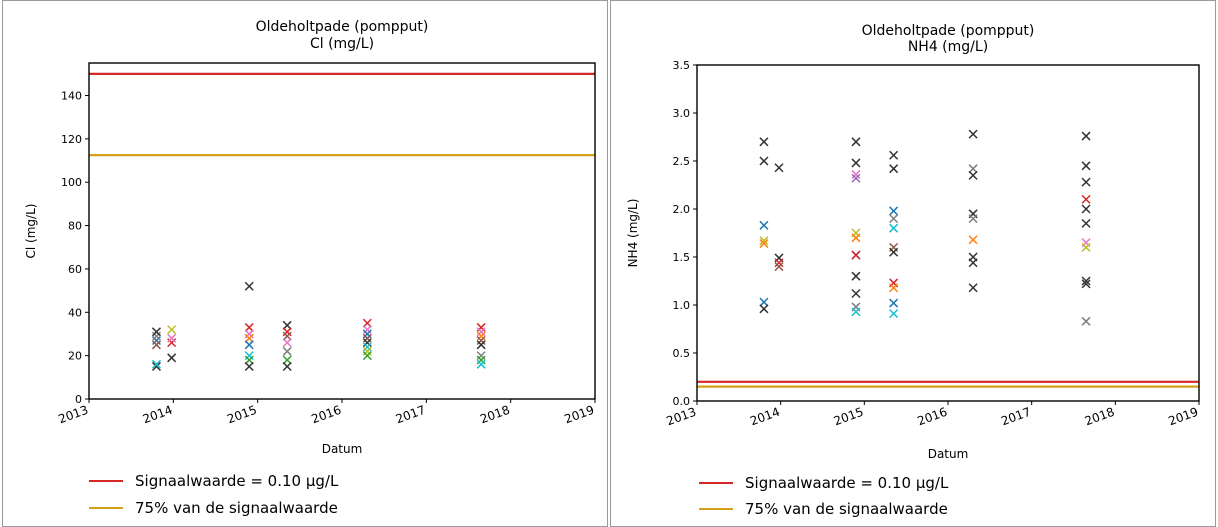  I want to click on cl-y-axis-label: Cl (mg/L), so click(31, 231).